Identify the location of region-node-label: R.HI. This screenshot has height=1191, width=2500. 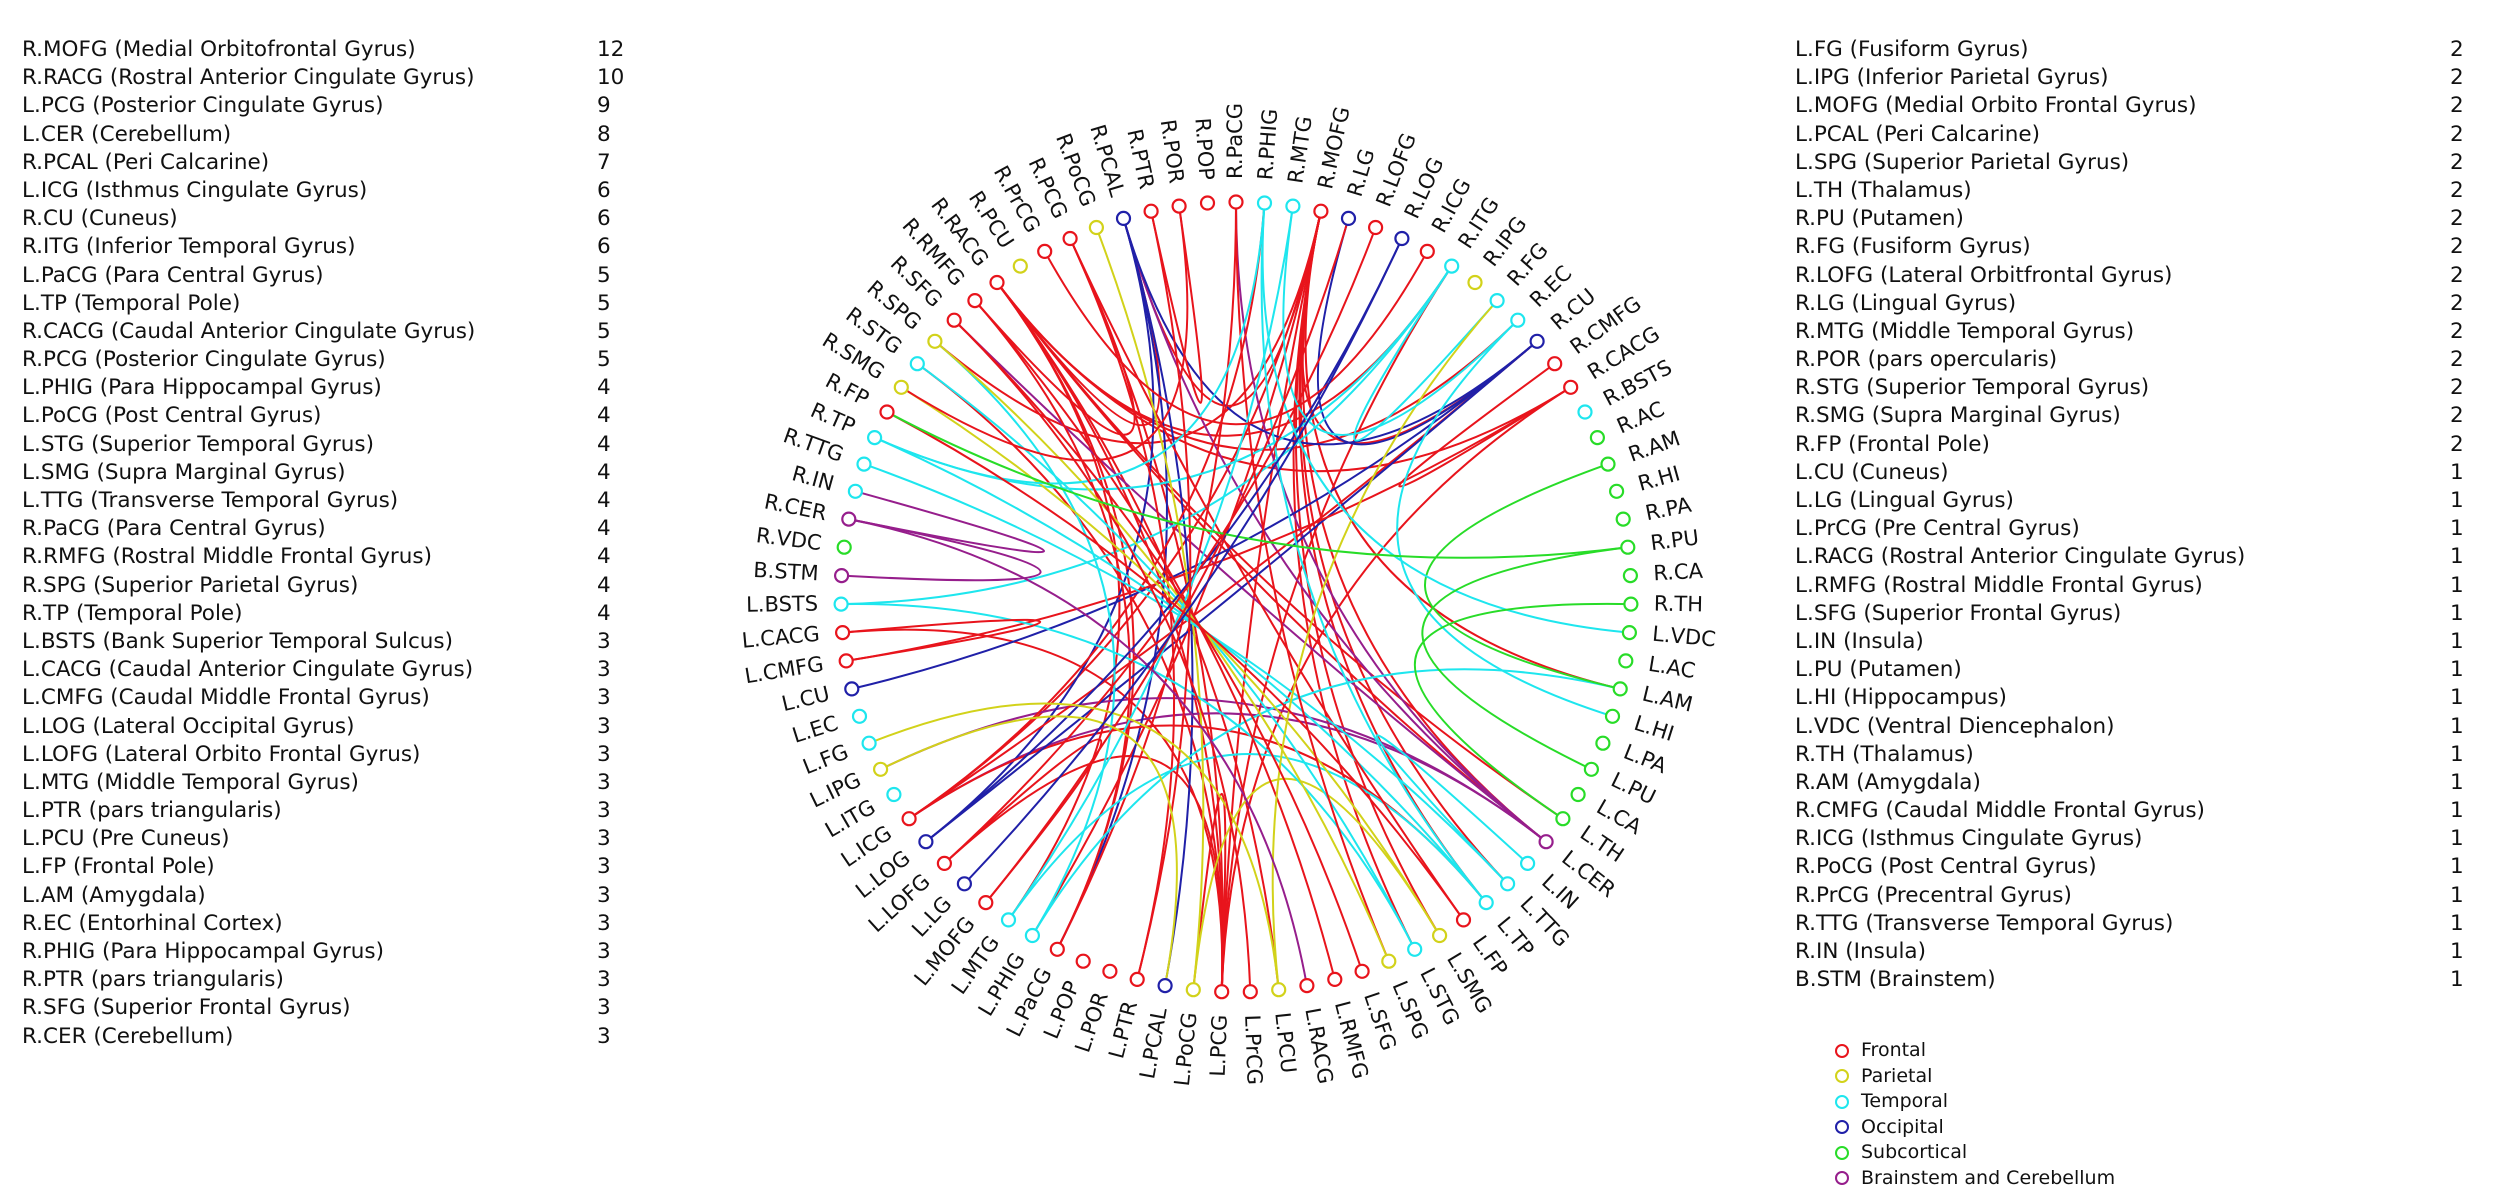
(1658, 478).